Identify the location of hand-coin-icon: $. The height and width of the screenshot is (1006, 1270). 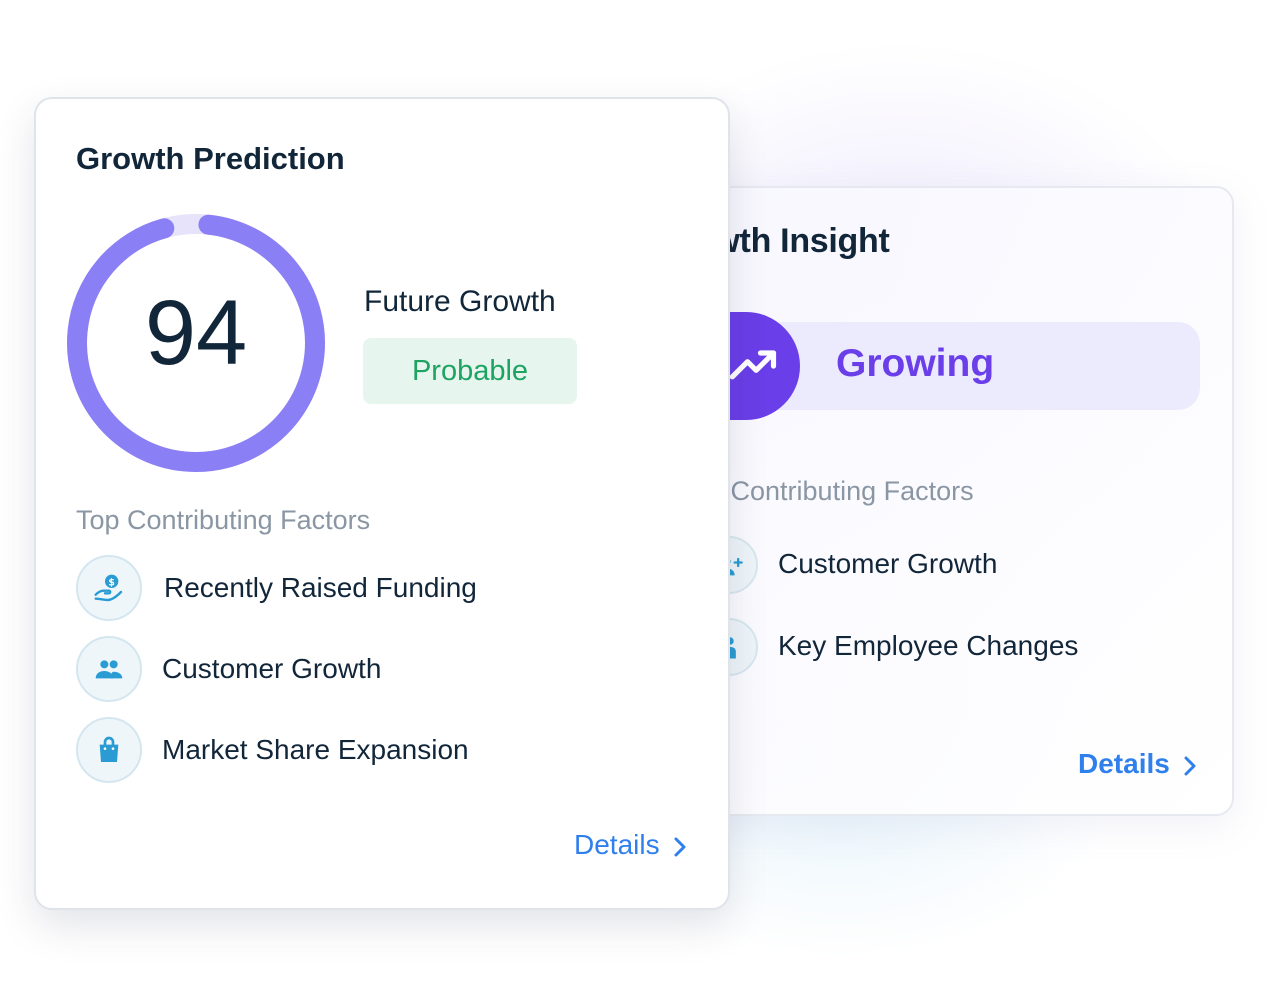
(109, 588).